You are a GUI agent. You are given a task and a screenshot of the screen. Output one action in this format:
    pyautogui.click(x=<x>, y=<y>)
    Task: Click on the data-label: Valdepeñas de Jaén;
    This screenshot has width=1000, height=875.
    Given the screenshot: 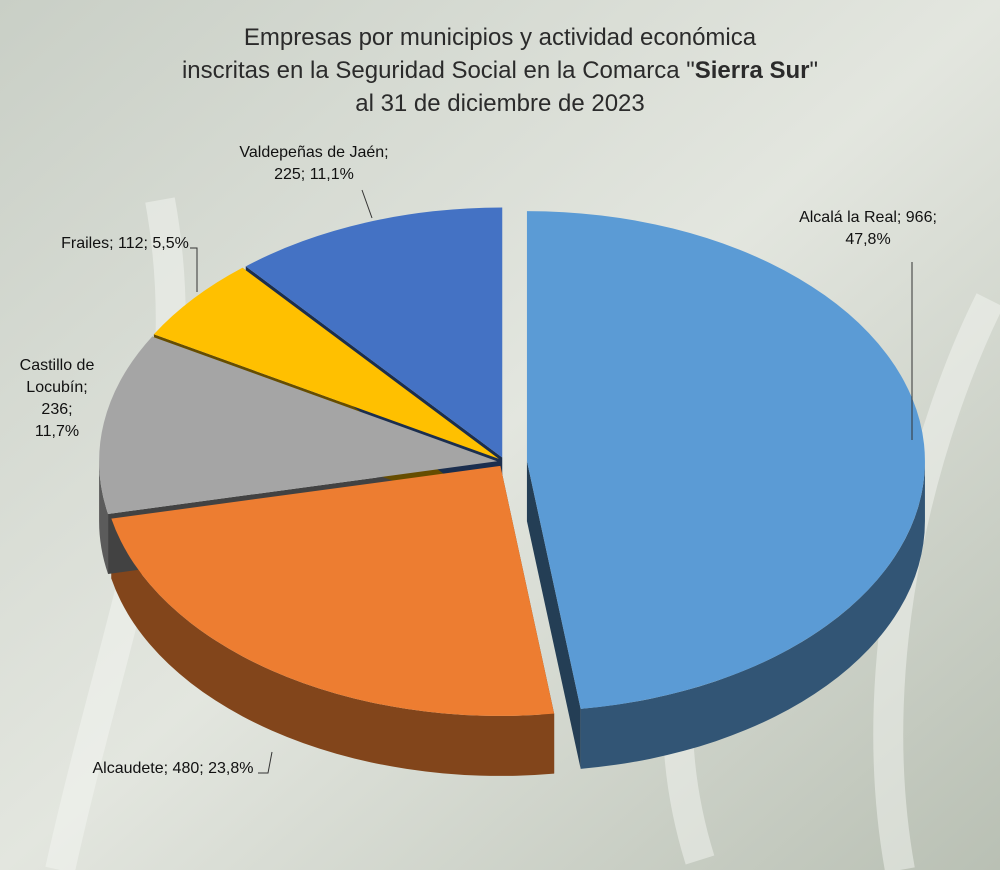 What is the action you would take?
    pyautogui.click(x=313, y=152)
    